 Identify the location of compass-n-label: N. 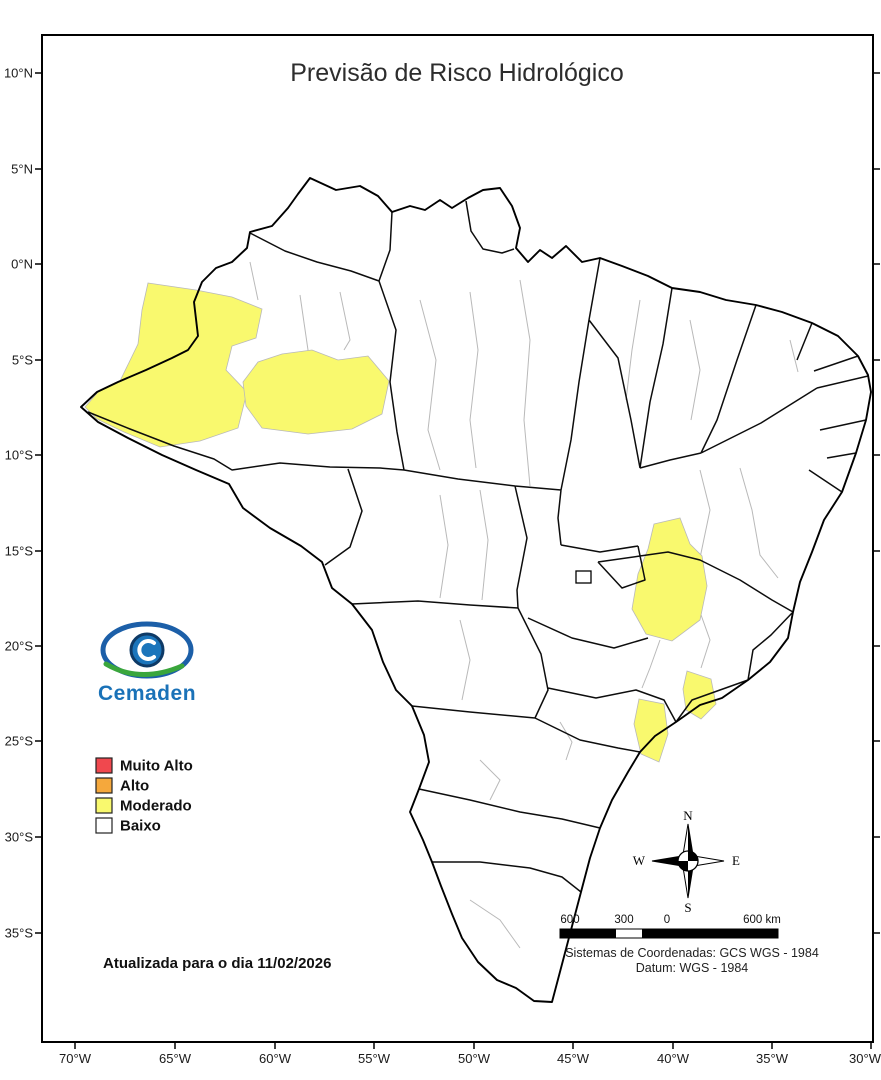
(688, 815).